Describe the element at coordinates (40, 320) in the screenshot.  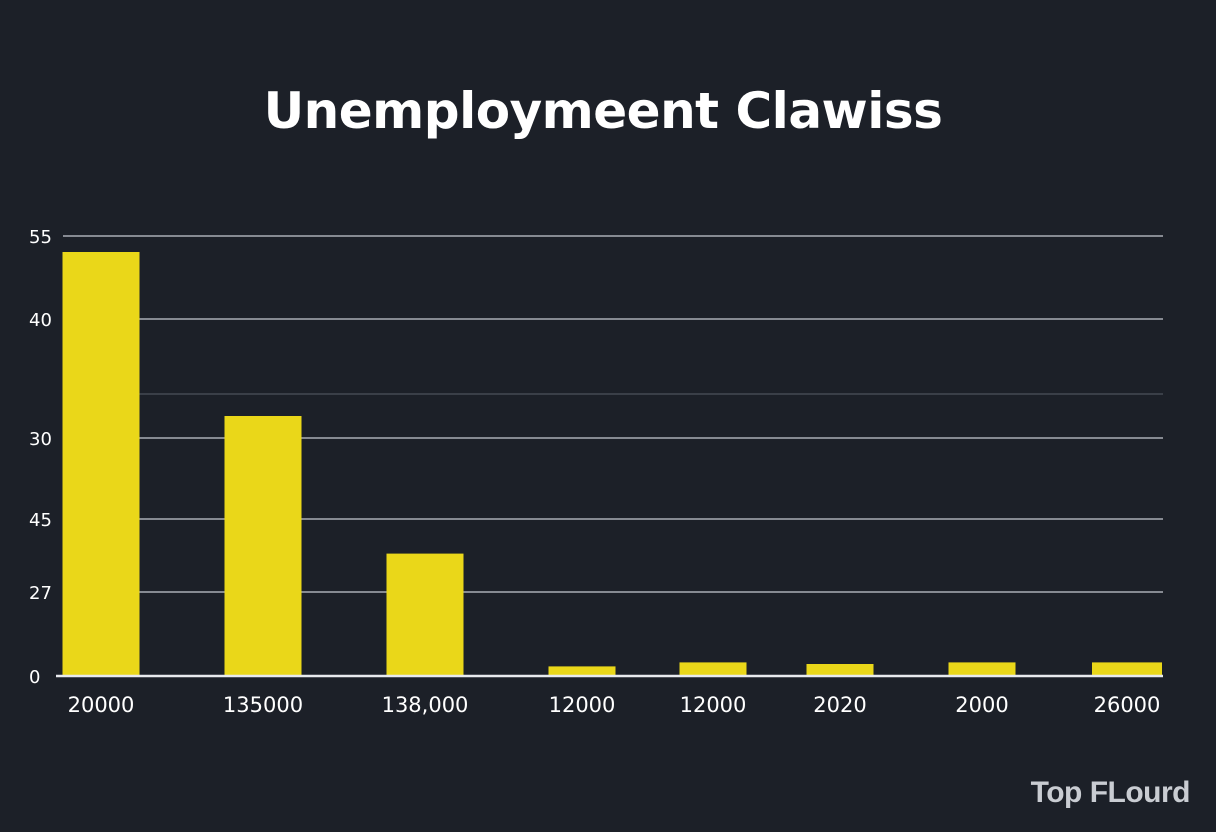
I see `y-tick-label: 40` at that location.